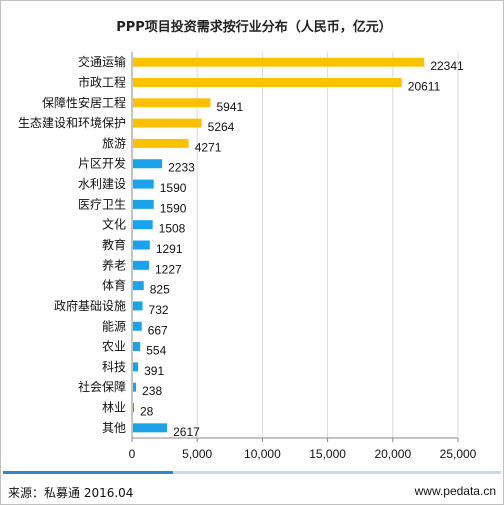  What do you see at coordinates (90, 305) in the screenshot?
I see `category-label: 政府基础设施` at bounding box center [90, 305].